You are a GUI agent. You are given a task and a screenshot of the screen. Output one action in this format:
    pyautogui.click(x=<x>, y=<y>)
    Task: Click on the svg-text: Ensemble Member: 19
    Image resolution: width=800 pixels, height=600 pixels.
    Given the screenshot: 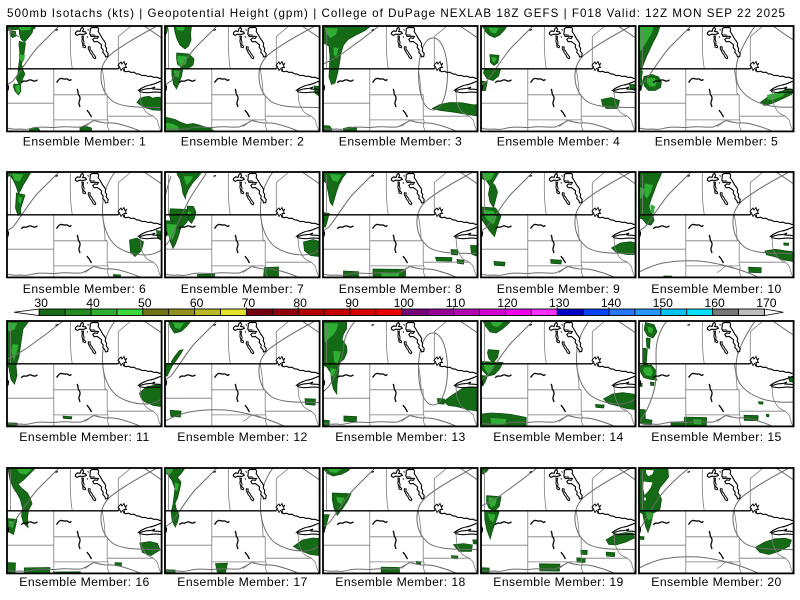 What is the action you would take?
    pyautogui.click(x=558, y=582)
    